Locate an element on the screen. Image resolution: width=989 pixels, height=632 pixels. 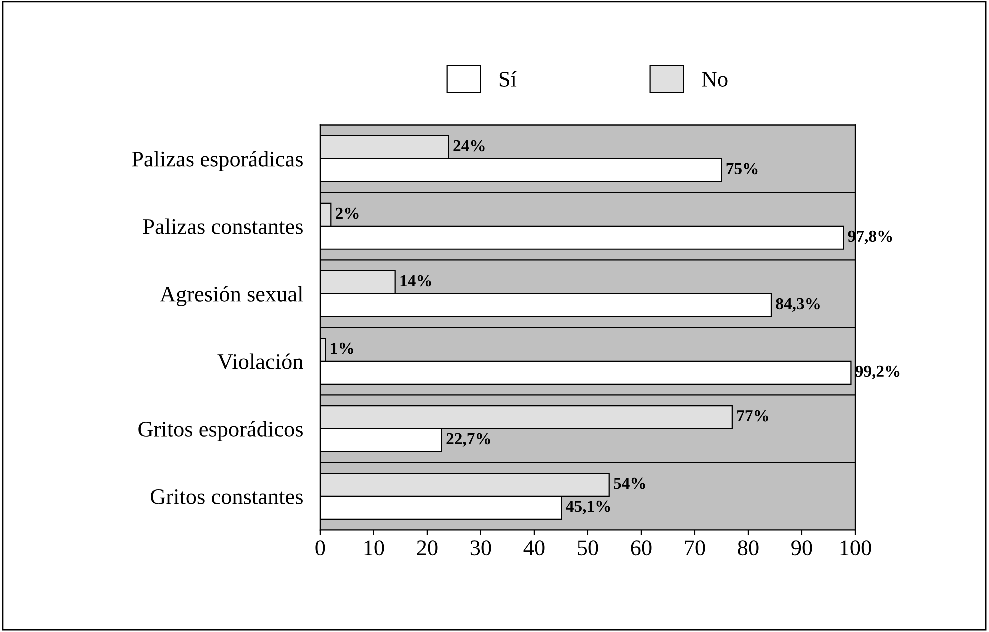
y-tick-label: Gritos constantes is located at coordinates (227, 496).